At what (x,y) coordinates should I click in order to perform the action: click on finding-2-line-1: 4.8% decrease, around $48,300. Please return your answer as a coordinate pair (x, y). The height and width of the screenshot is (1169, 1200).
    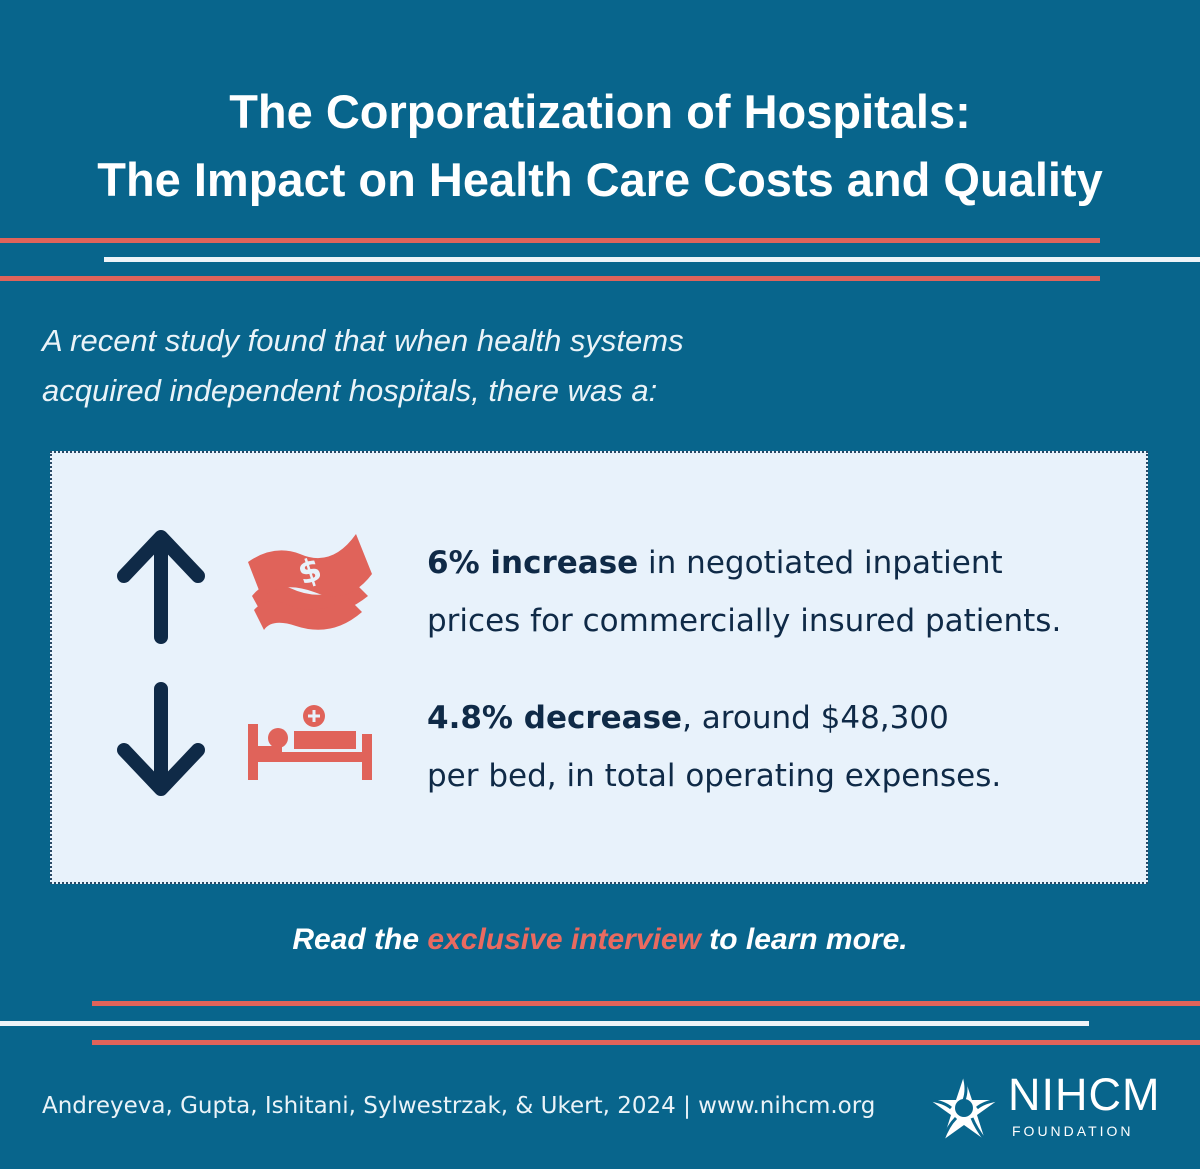
    Looking at the image, I should click on (714, 718).